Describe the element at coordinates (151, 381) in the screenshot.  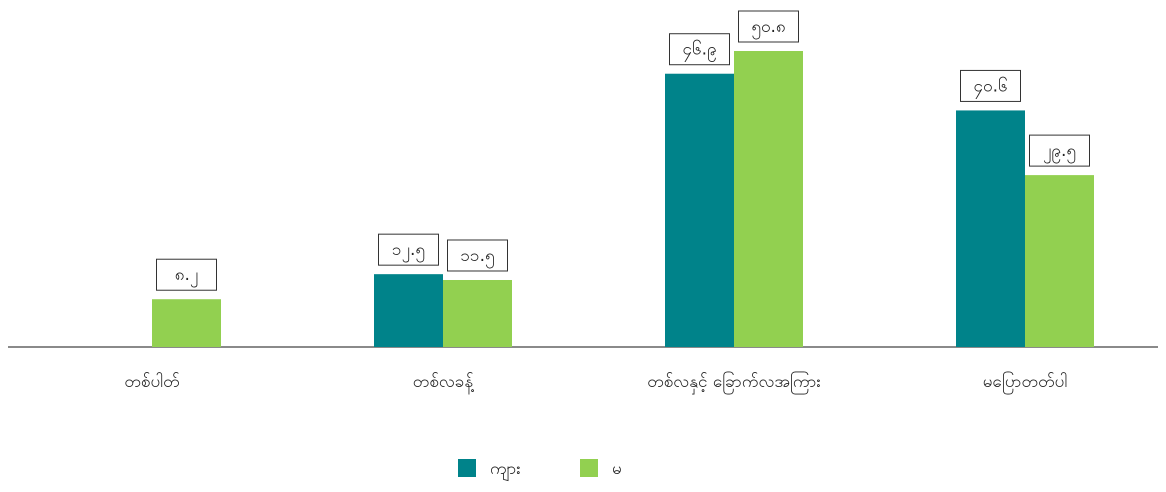
I see `x-tick-label: တစ်ပါတ်` at that location.